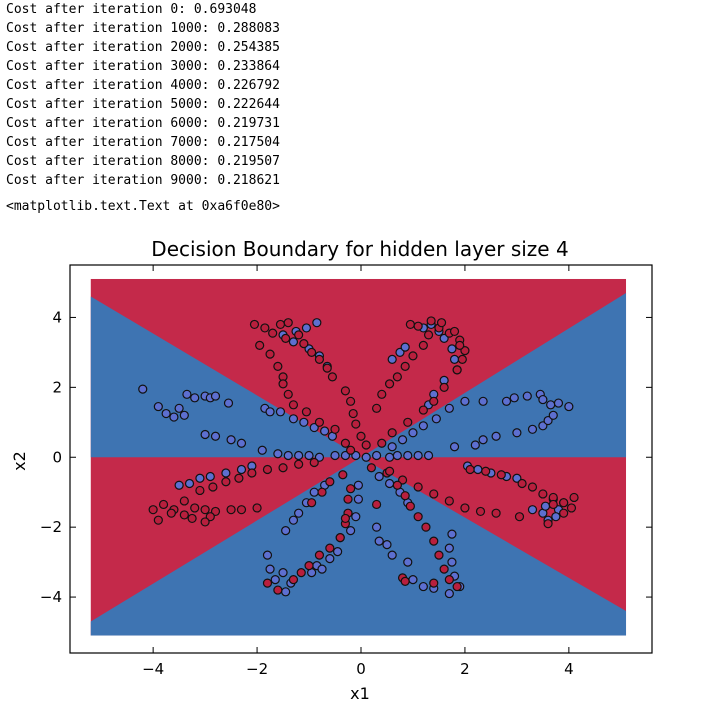  What do you see at coordinates (57, 317) in the screenshot?
I see `y-tick-label: 4` at bounding box center [57, 317].